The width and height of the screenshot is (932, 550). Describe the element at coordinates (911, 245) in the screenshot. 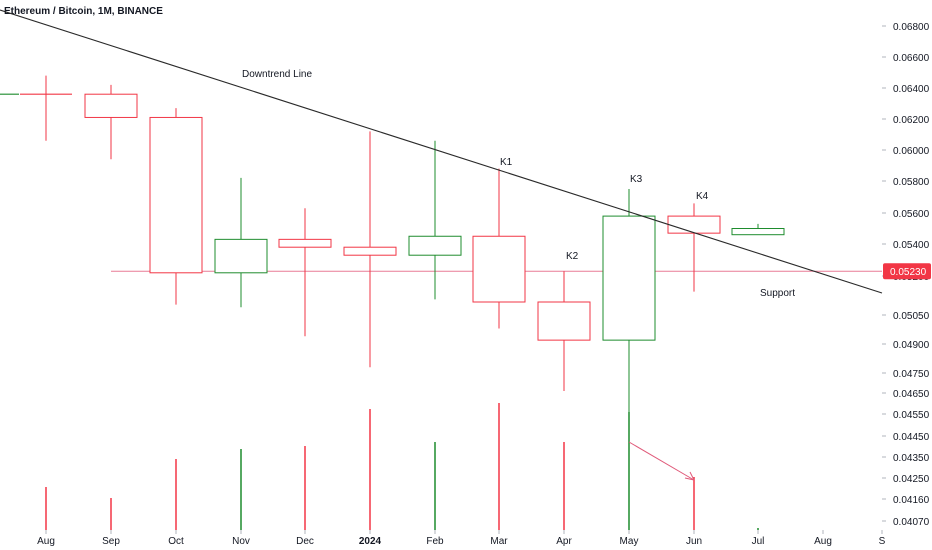

I see `price-axis-tick: 0.05400` at that location.